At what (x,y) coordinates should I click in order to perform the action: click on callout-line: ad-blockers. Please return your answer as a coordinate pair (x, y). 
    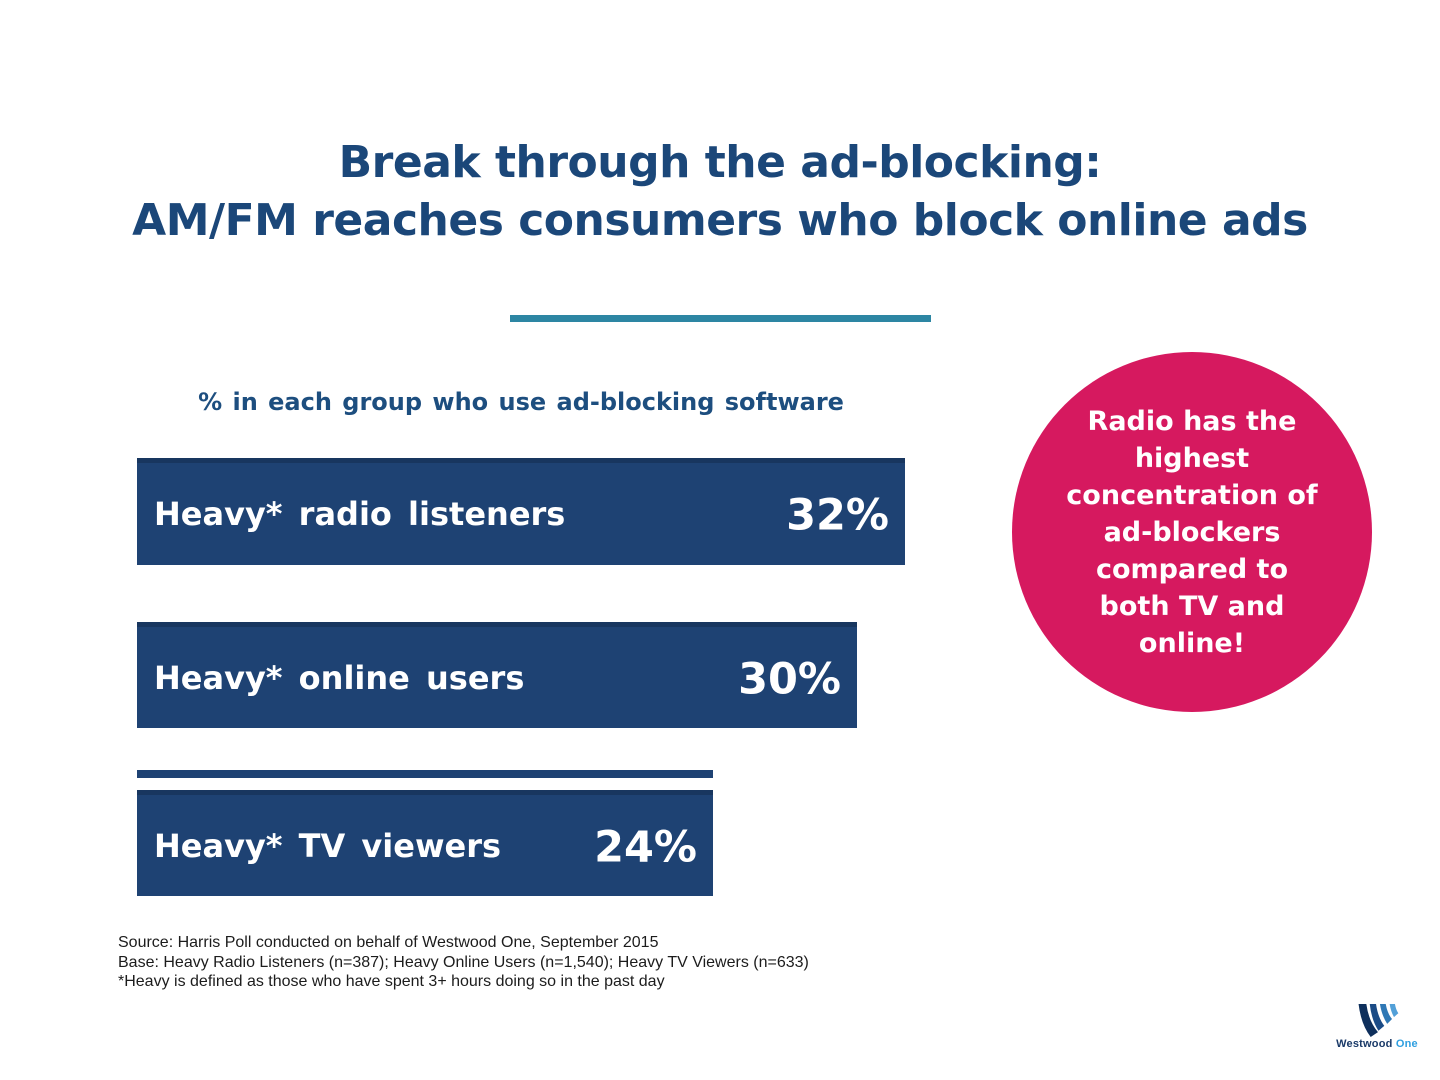
    Looking at the image, I should click on (1192, 532).